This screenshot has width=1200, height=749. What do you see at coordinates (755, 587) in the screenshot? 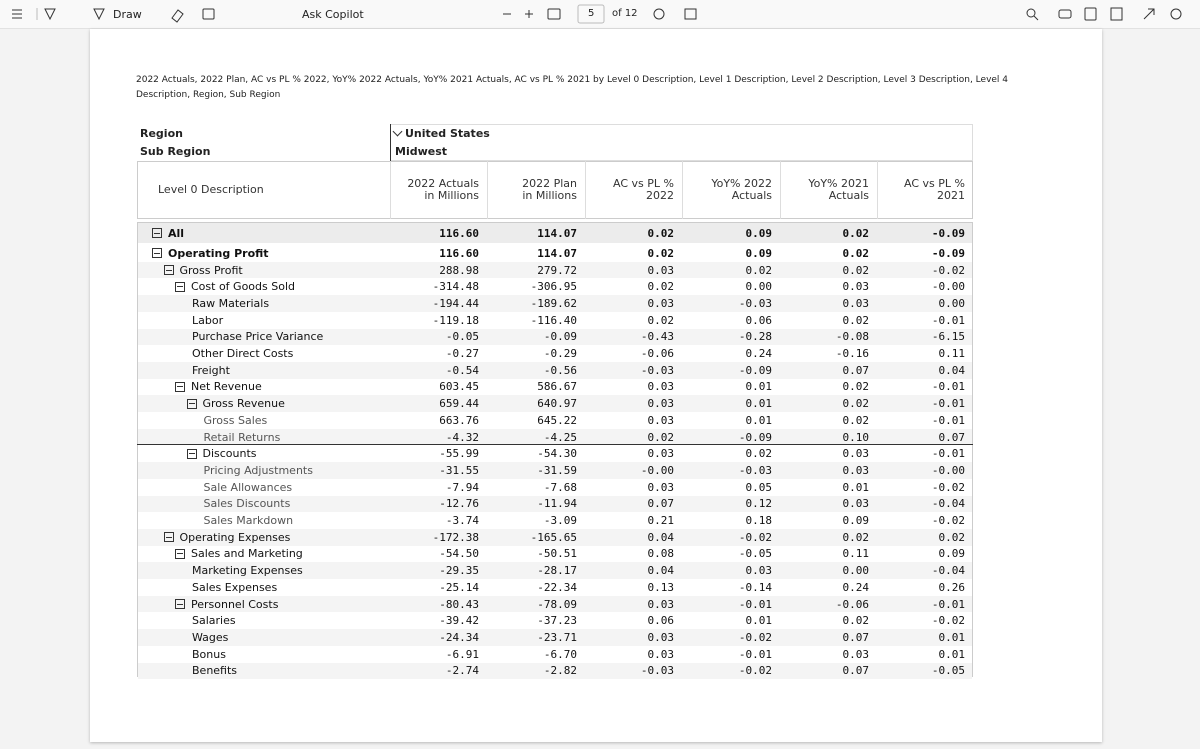
I see `cell-value: -0.14` at bounding box center [755, 587].